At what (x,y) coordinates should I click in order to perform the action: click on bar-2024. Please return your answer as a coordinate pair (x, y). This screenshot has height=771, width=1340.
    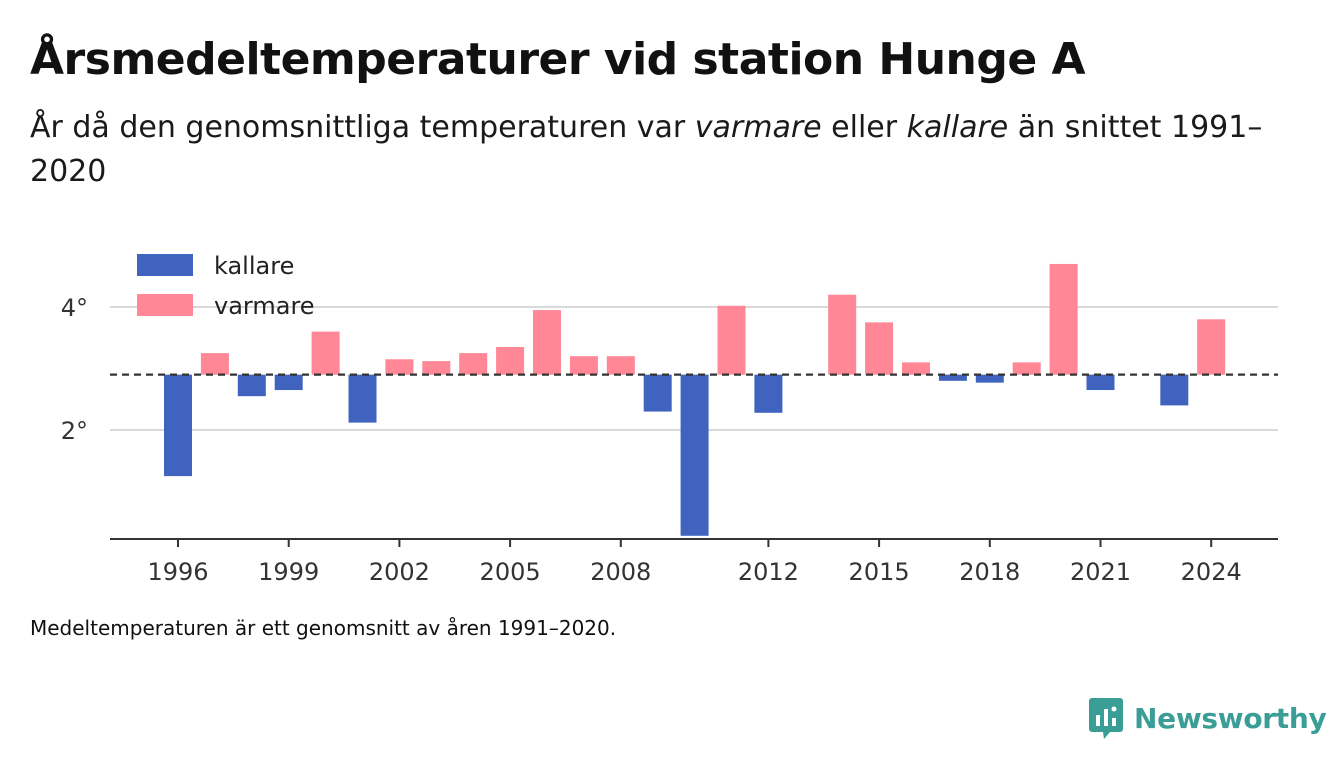
    Looking at the image, I should click on (1211, 347).